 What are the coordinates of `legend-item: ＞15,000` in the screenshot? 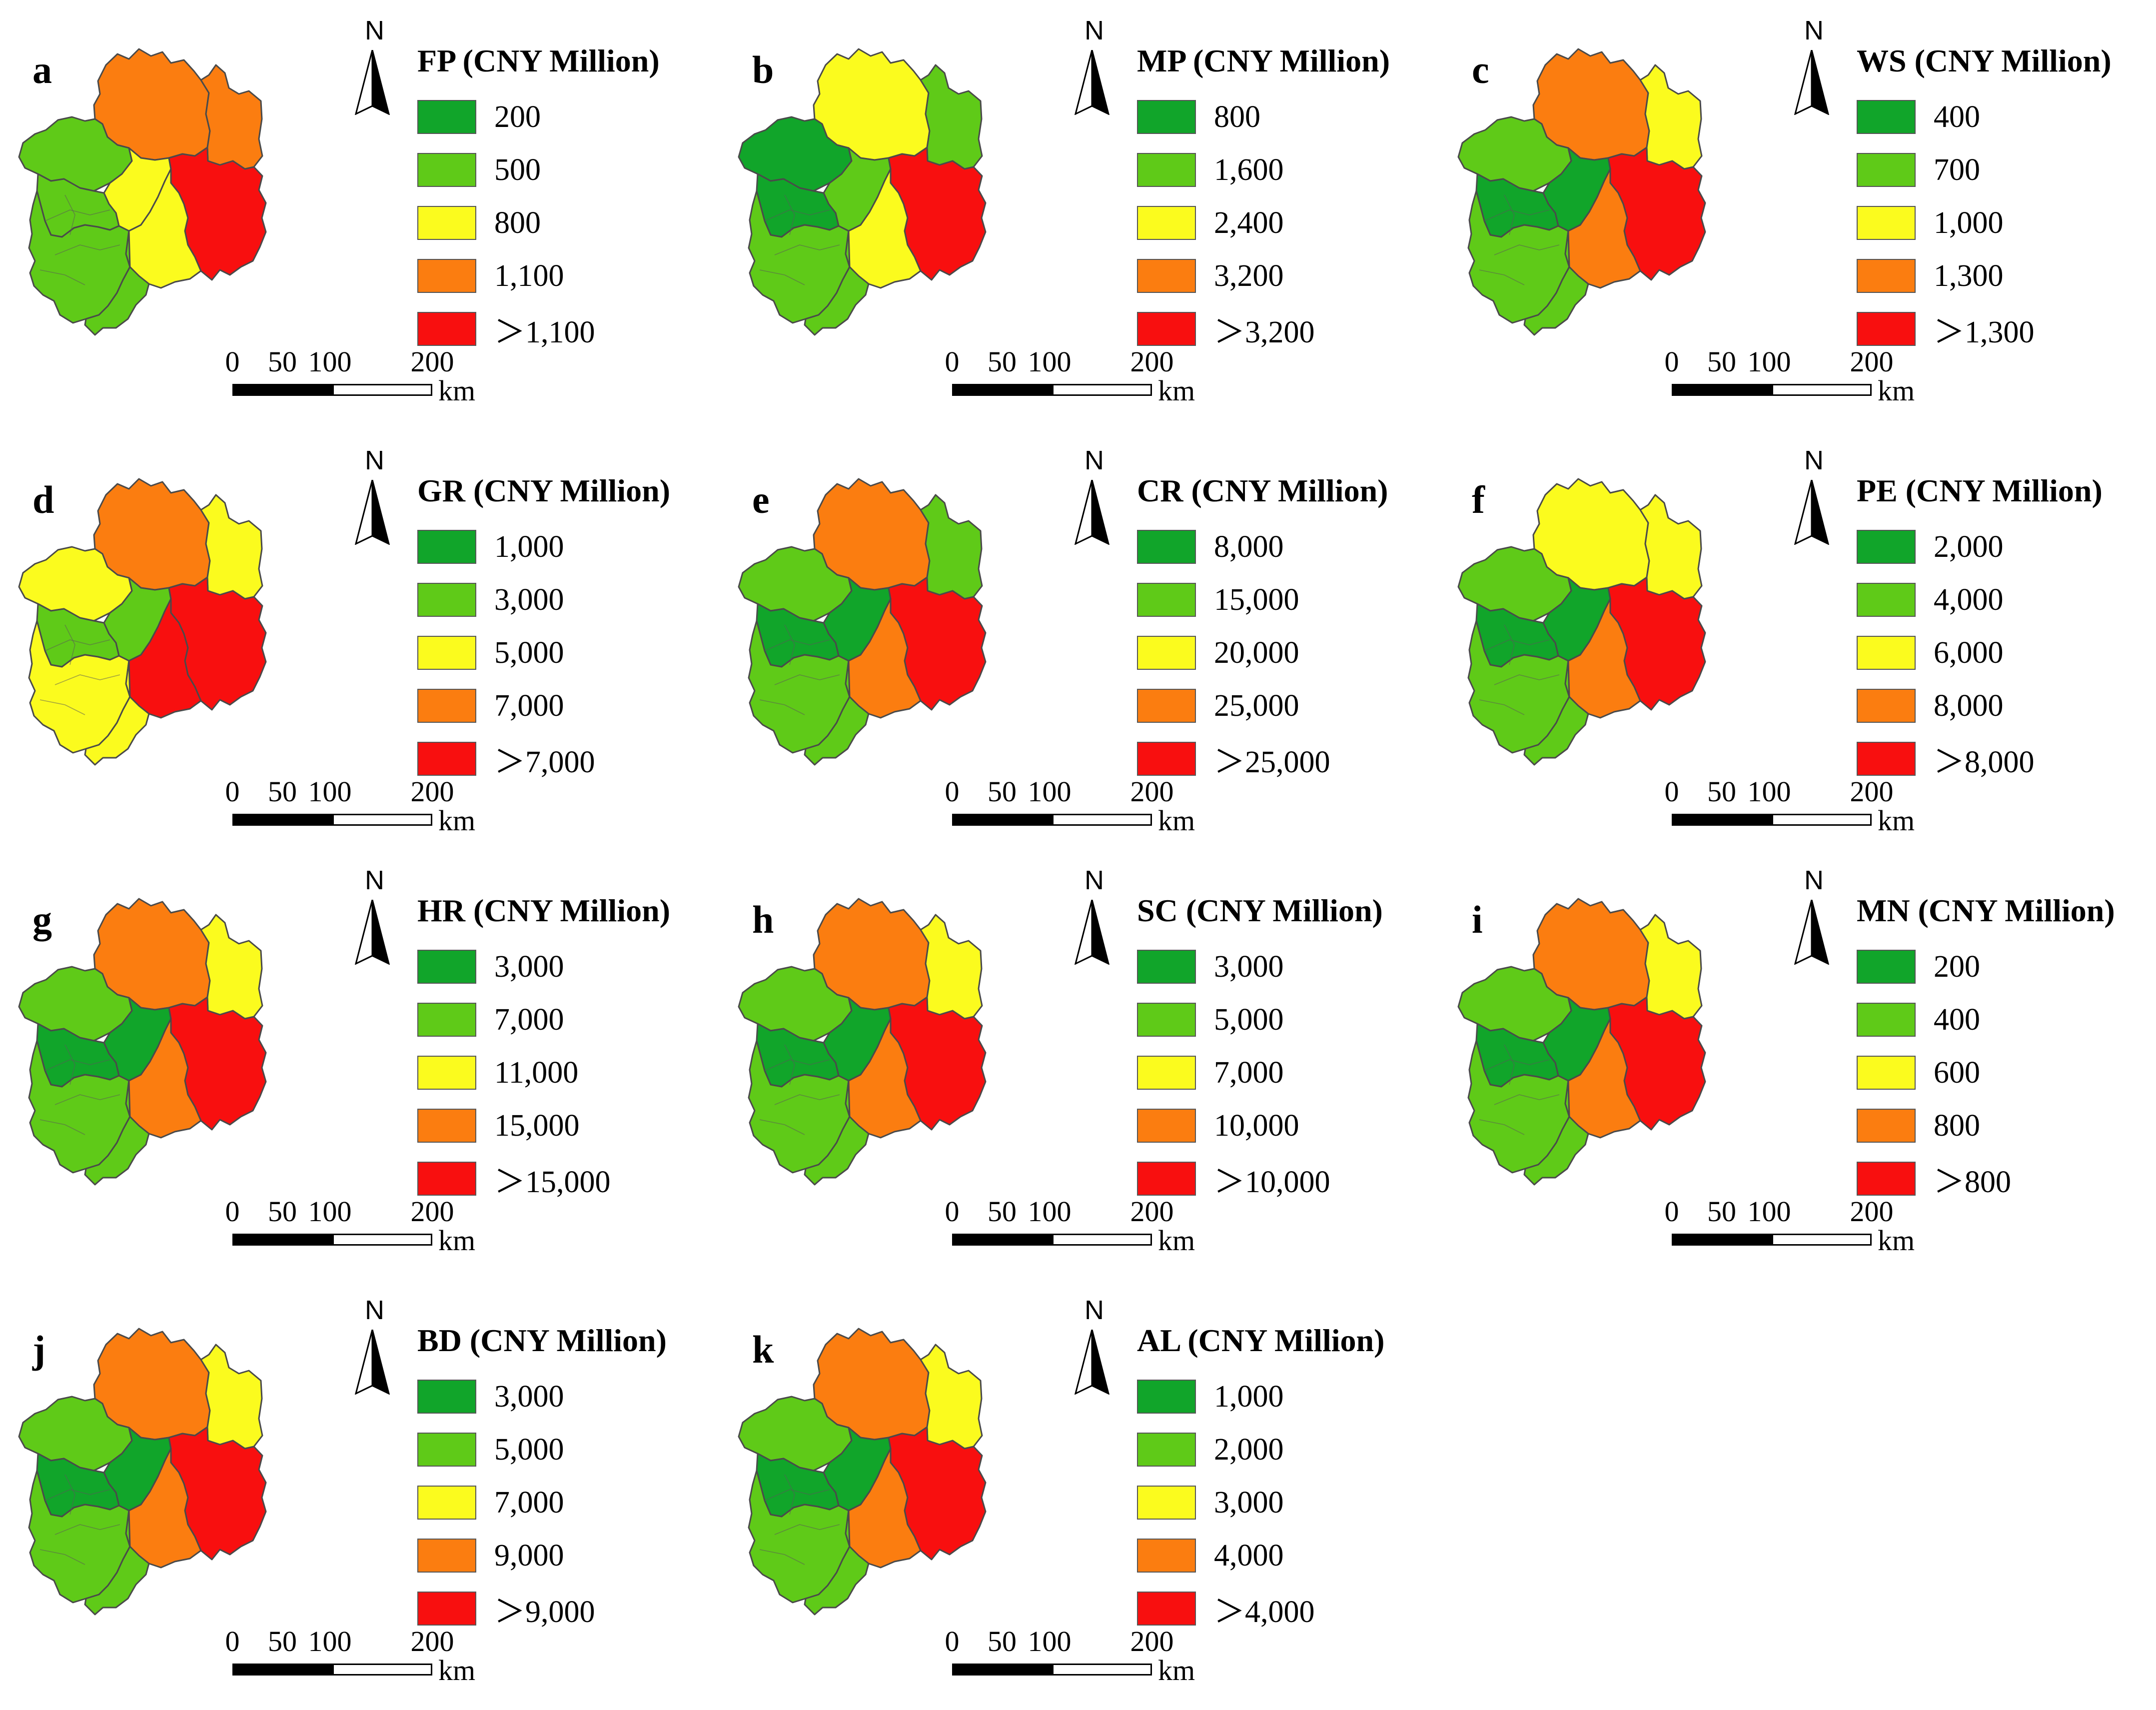 It's located at (543, 1178).